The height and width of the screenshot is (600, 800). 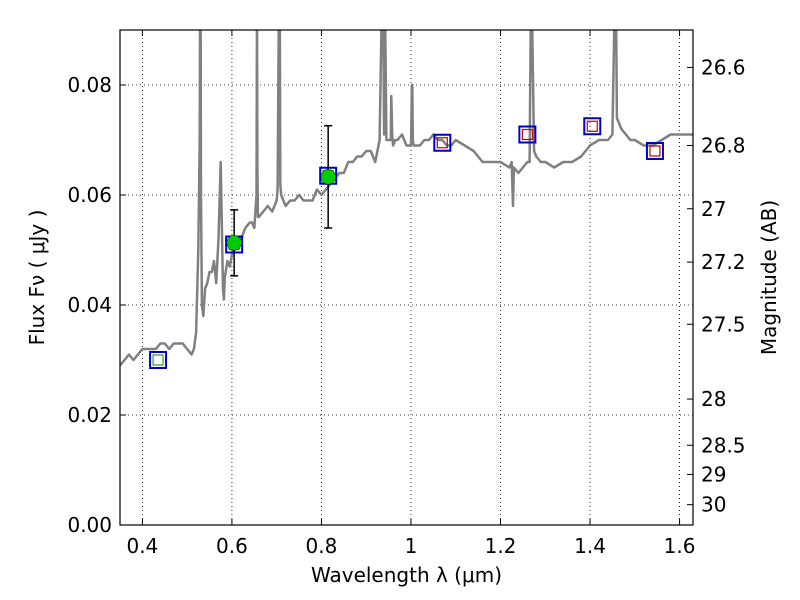 What do you see at coordinates (723, 67) in the screenshot?
I see `mag-tick-label: 26.6` at bounding box center [723, 67].